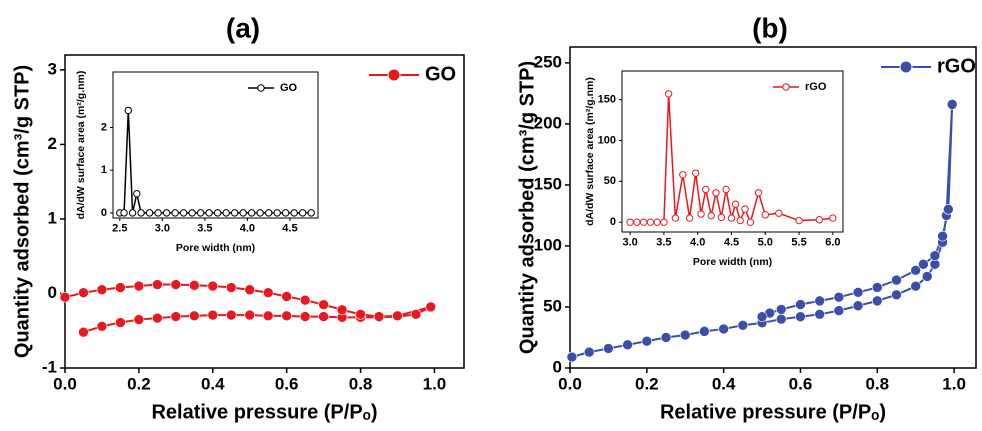 This screenshot has height=431, width=982. Describe the element at coordinates (590, 151) in the screenshot. I see `y-axis-label: dA/dW surface area (m²/g.nm)` at that location.